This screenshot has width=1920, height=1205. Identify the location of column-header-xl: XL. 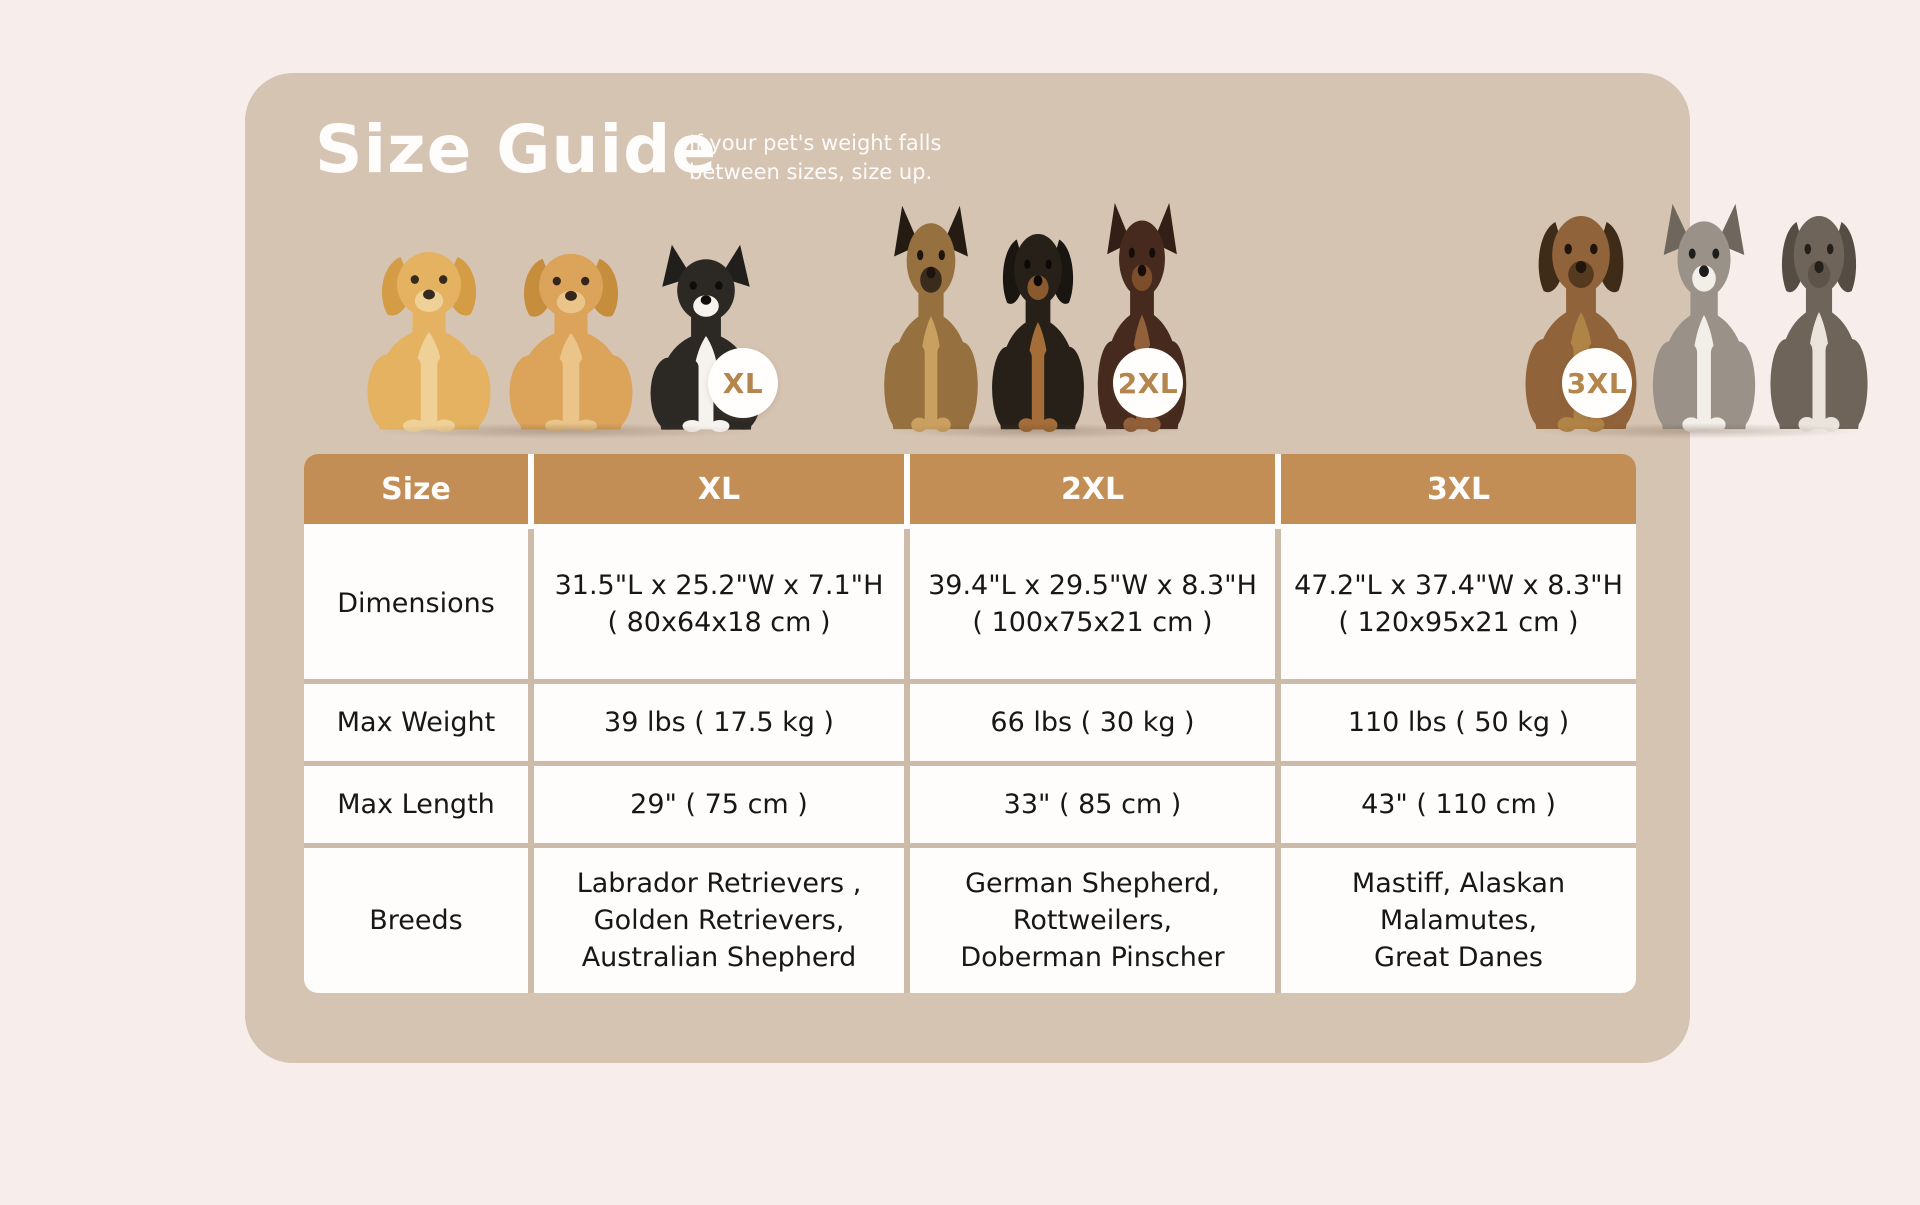
(719, 489).